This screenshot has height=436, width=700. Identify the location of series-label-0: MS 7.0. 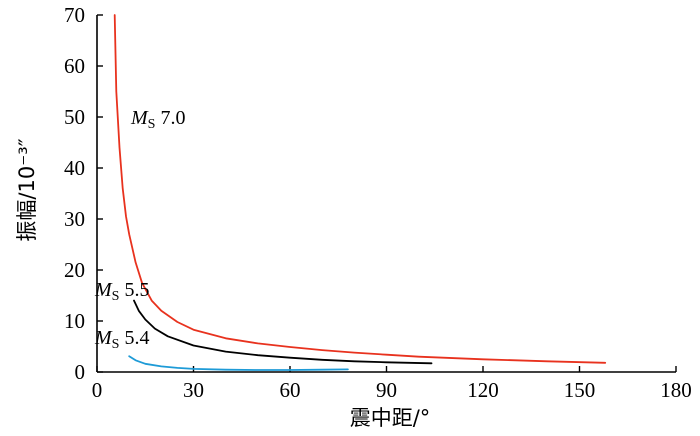
(157, 119).